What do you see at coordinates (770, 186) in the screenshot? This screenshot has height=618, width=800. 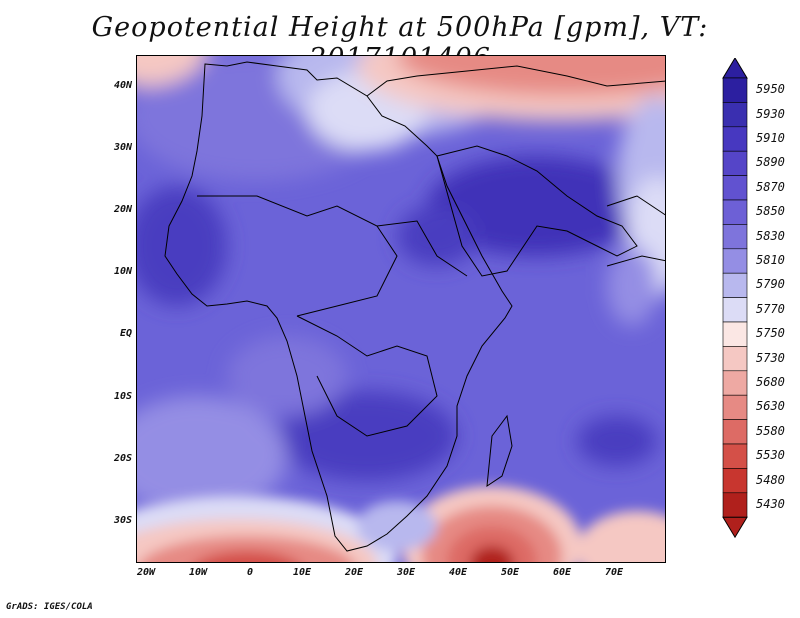 I see `colorbar-label: 5870` at bounding box center [770, 186].